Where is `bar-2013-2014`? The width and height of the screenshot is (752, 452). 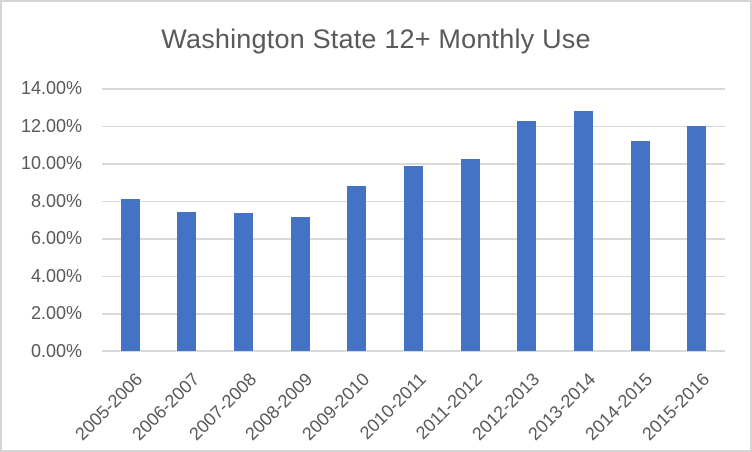
bar-2013-2014 is located at coordinates (583, 230).